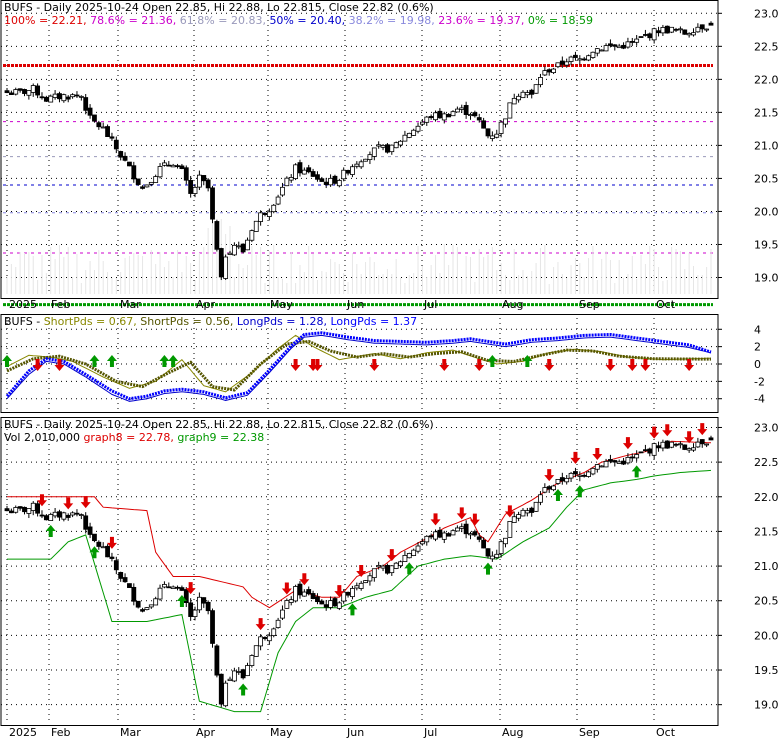 The image size is (780, 745). What do you see at coordinates (766, 244) in the screenshot?
I see `price-ytick-label: 19.5` at bounding box center [766, 244].